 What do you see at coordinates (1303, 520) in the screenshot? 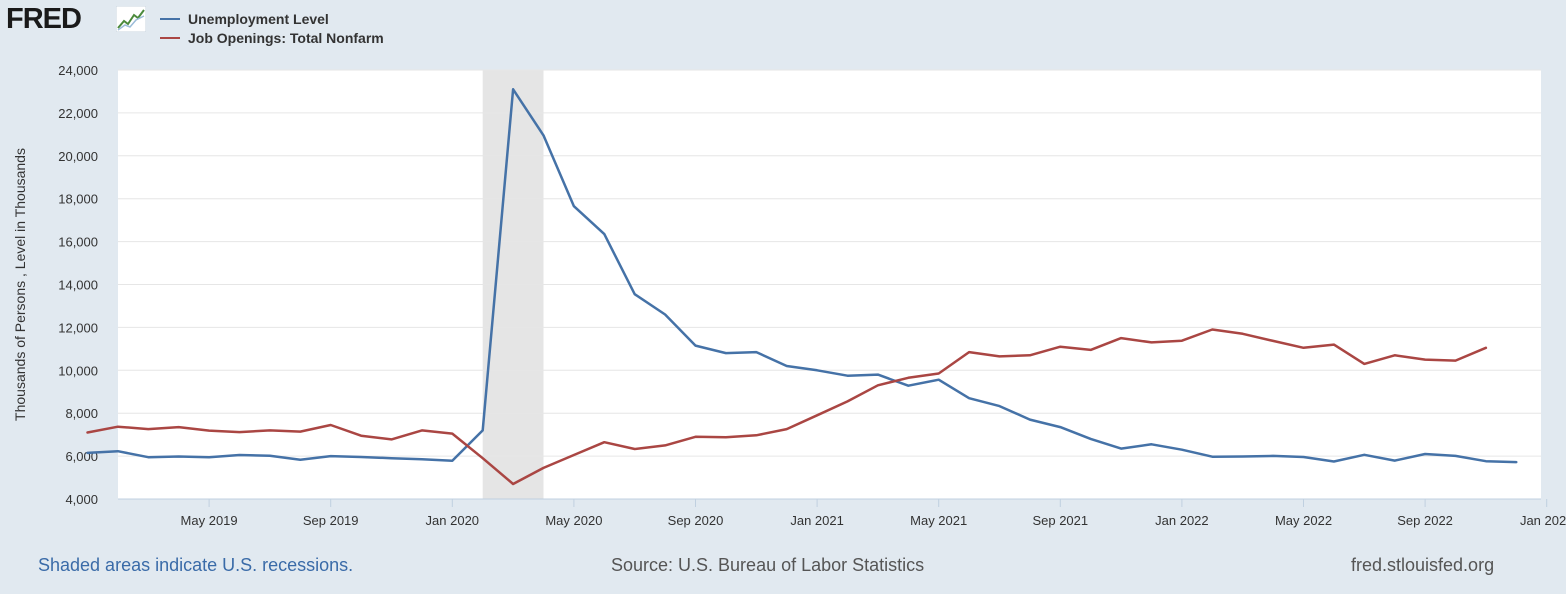
I see `x-tick-label: May 2022` at bounding box center [1303, 520].